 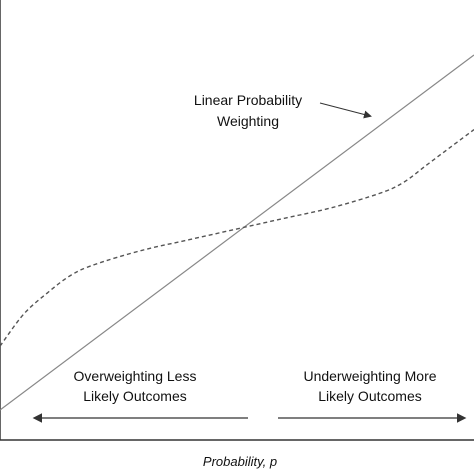 I want to click on overweighting-label-line-1: Overweighting Less, so click(x=135, y=376).